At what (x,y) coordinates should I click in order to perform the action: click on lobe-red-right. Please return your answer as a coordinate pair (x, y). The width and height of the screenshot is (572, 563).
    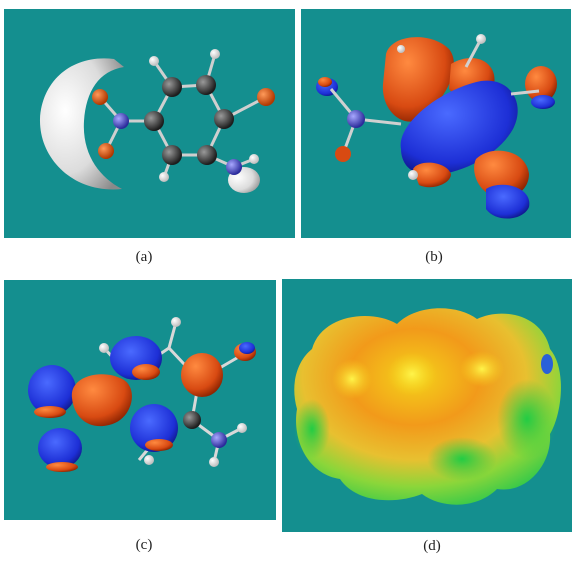
    Looking at the image, I should click on (202, 375).